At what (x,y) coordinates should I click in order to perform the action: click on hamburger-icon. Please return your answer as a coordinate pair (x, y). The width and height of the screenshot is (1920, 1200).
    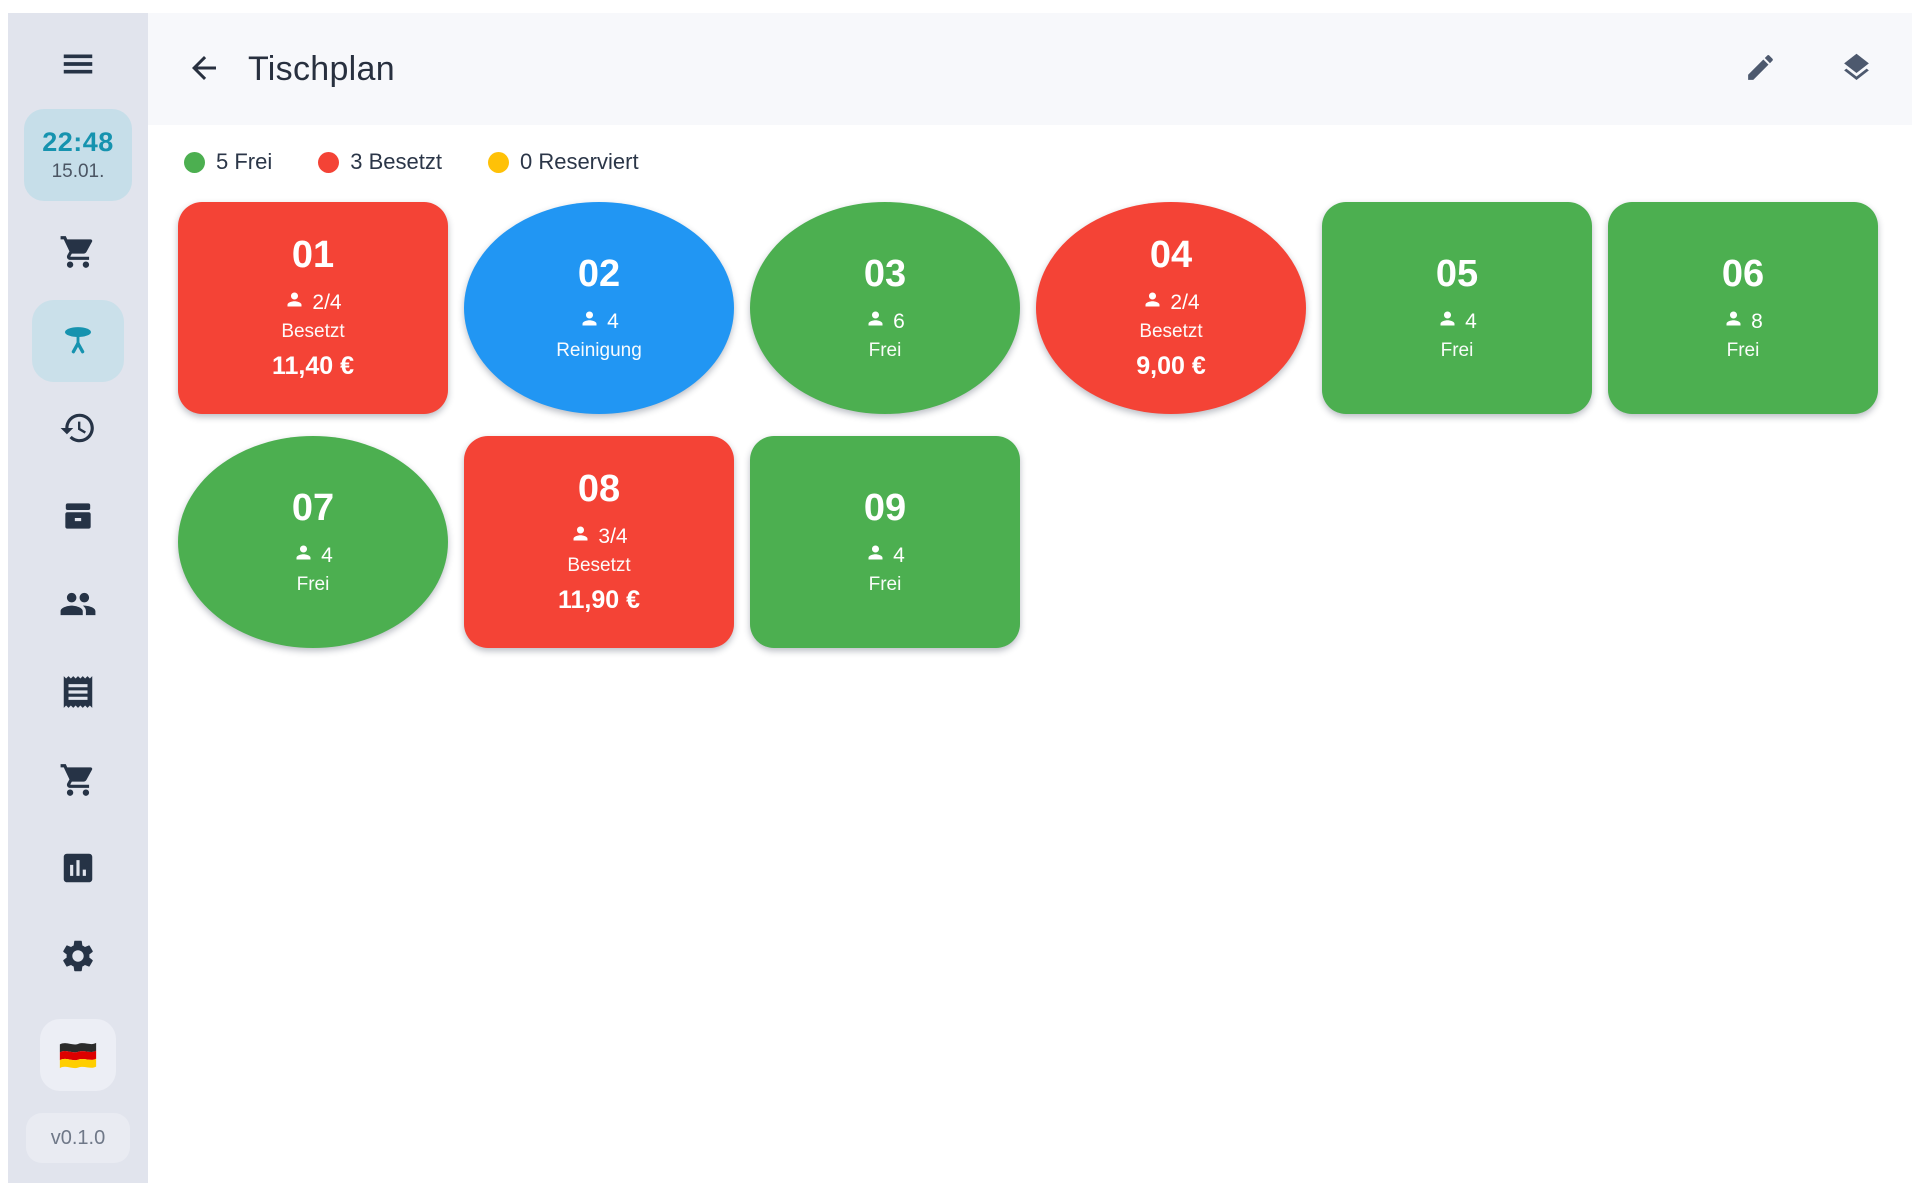
    Looking at the image, I should click on (78, 65).